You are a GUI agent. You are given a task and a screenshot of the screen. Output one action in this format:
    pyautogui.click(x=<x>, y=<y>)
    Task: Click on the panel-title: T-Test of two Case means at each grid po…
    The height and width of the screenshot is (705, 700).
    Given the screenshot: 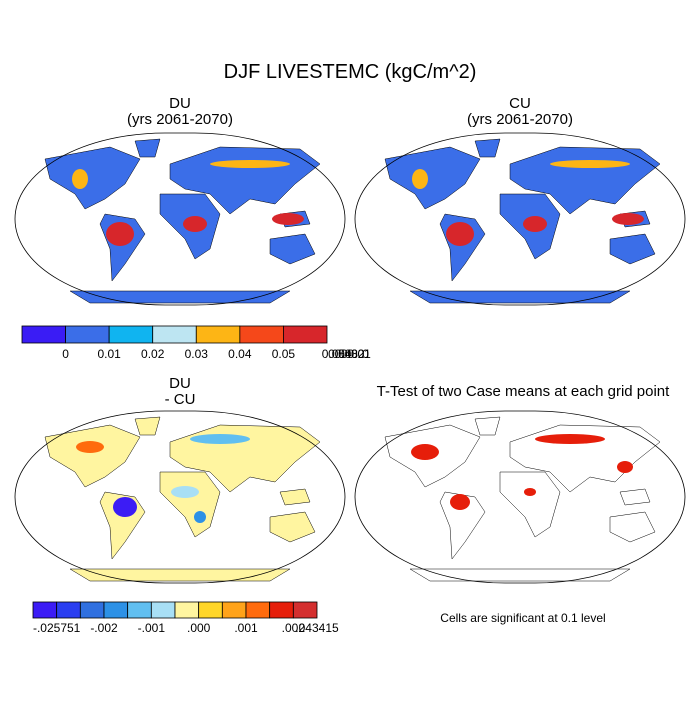 What is the action you would take?
    pyautogui.click(x=523, y=391)
    